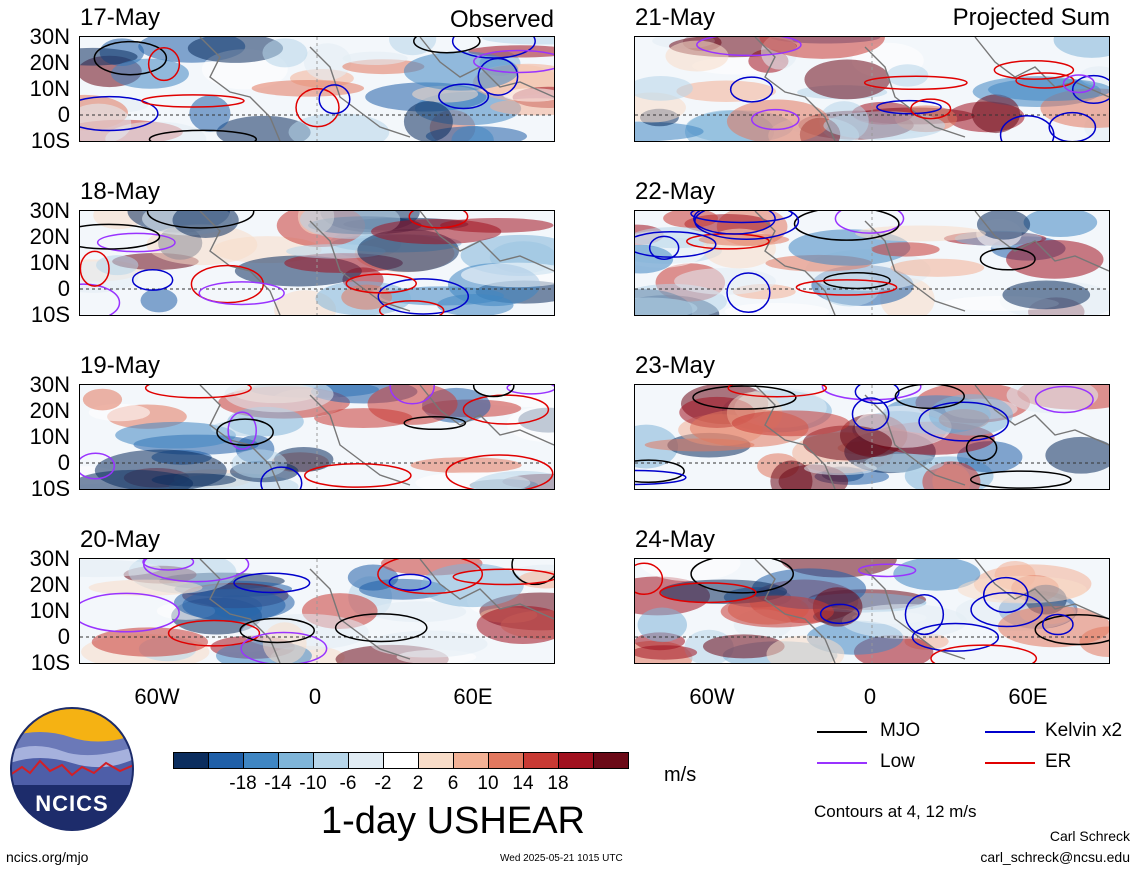 This screenshot has height=872, width=1135. Describe the element at coordinates (72, 803) in the screenshot. I see `logo-text: NCICS` at that location.